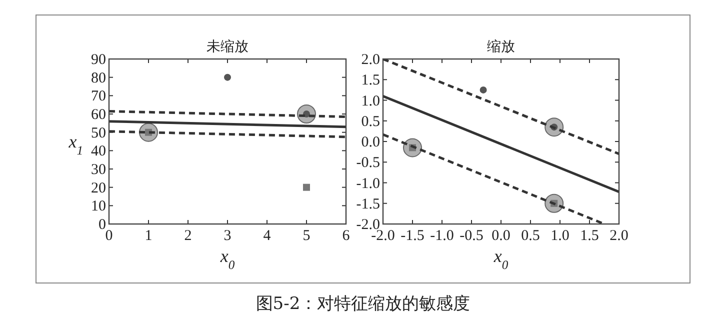 This screenshot has width=726, height=322. What do you see at coordinates (98, 188) in the screenshot?
I see `y-tick-label: 20` at bounding box center [98, 188].